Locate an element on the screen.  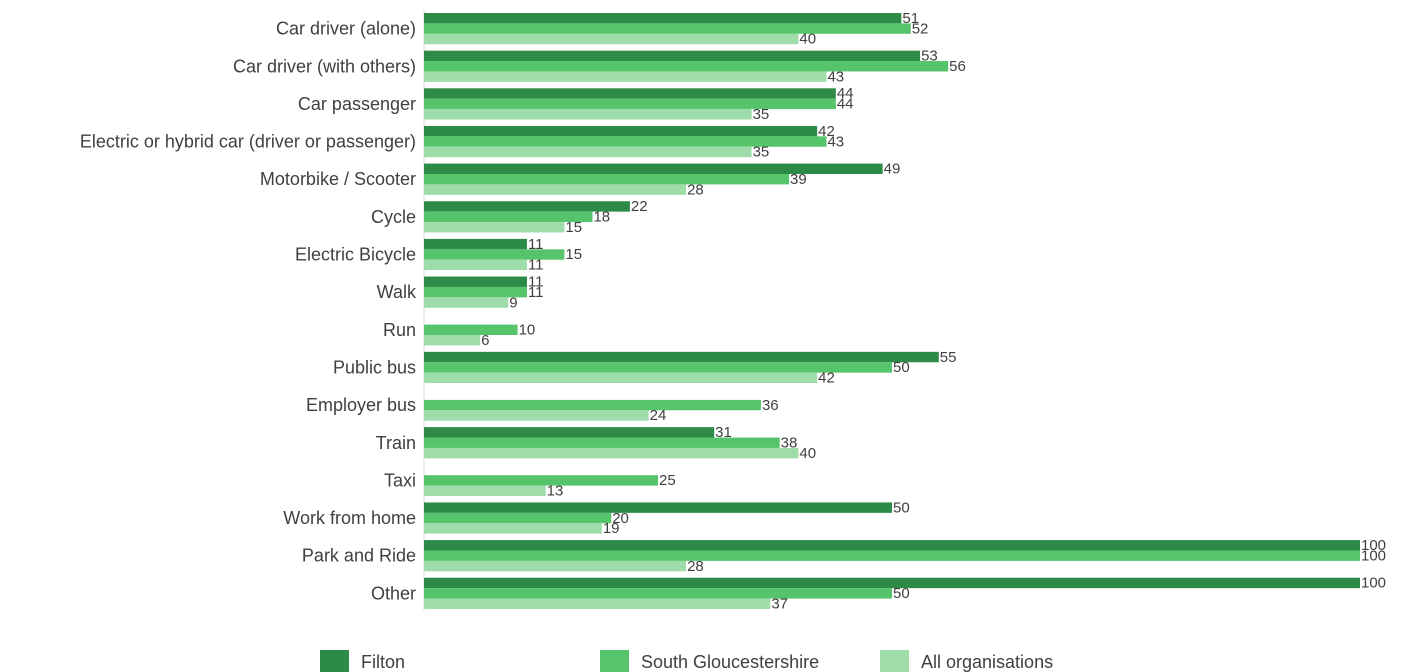
data-label: 10 is located at coordinates (527, 330).